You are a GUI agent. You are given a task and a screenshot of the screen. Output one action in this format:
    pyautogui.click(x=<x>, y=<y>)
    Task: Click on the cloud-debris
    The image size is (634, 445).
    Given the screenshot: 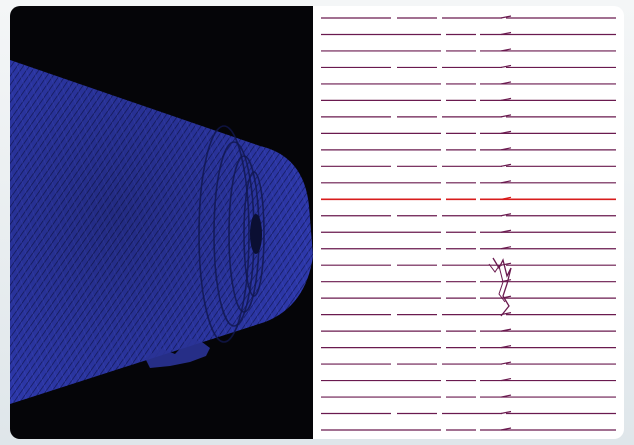 What is the action you would take?
    pyautogui.click(x=177, y=353)
    